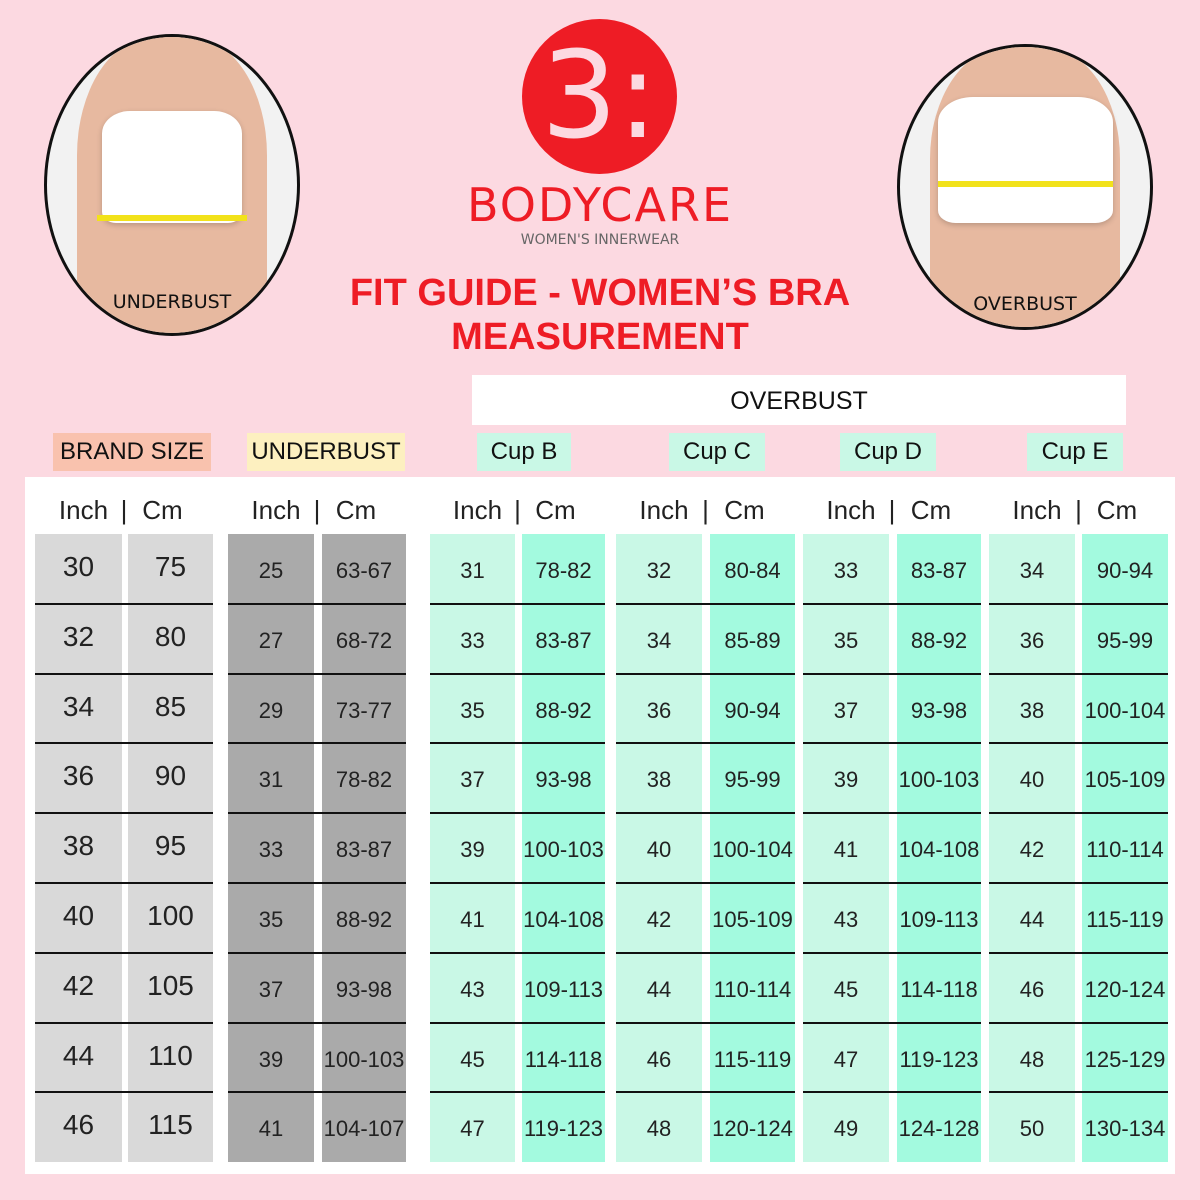 The height and width of the screenshot is (1200, 1200). Describe the element at coordinates (170, 1125) in the screenshot. I see `cm-value: 115` at that location.